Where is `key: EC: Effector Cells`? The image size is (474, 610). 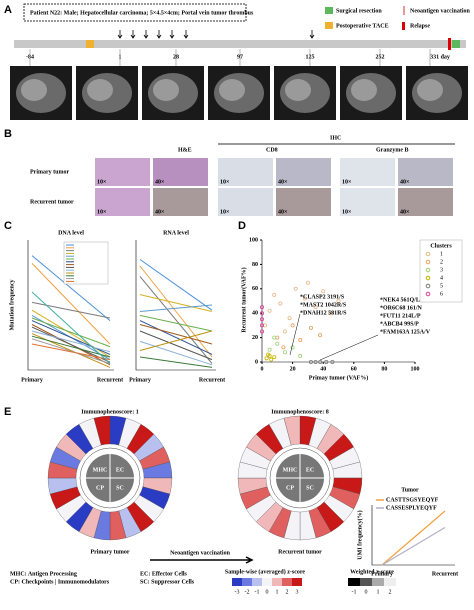 key: EC: Effector Cells is located at coordinates (164, 574).